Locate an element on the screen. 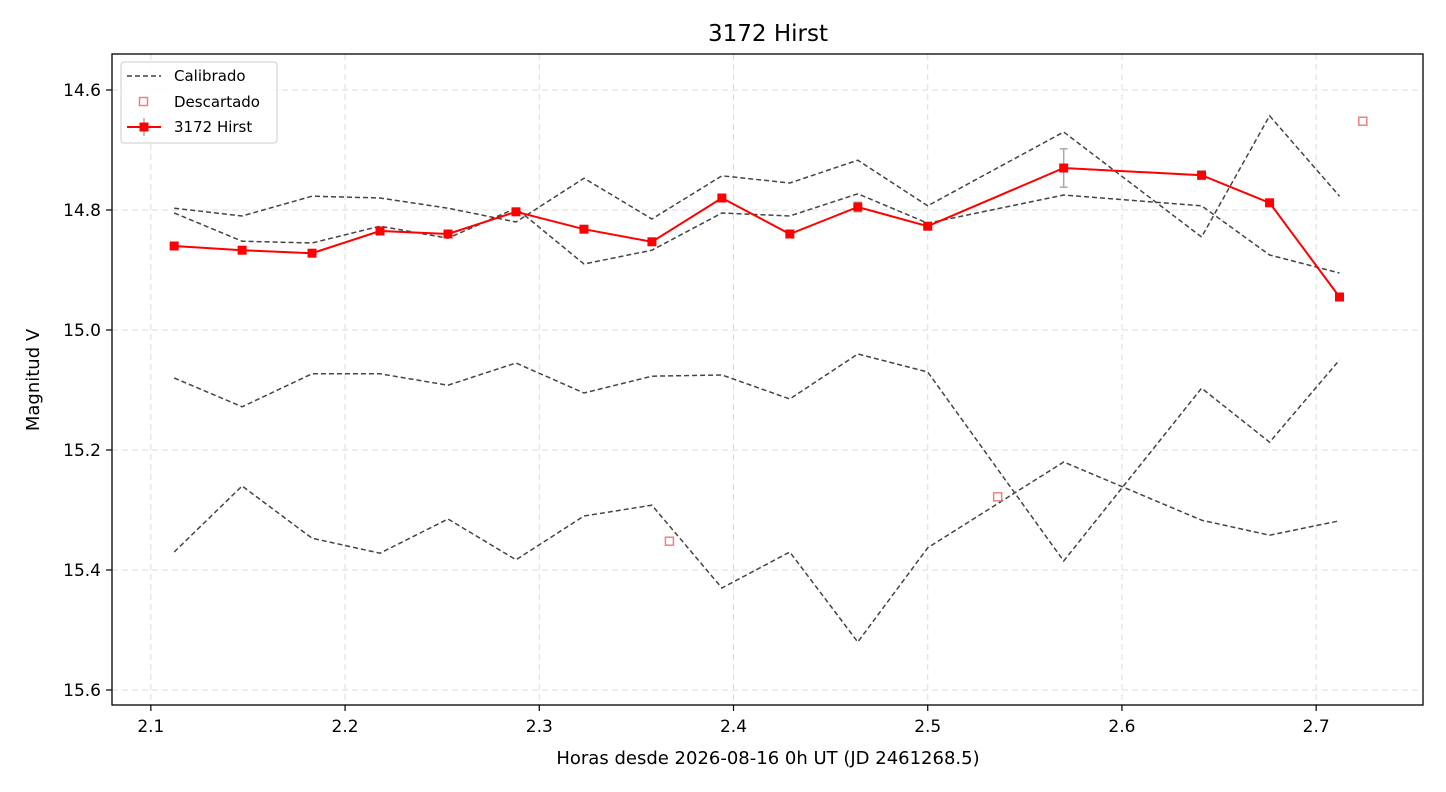 The image size is (1446, 792). y-tick-label: 15.0 is located at coordinates (82, 331).